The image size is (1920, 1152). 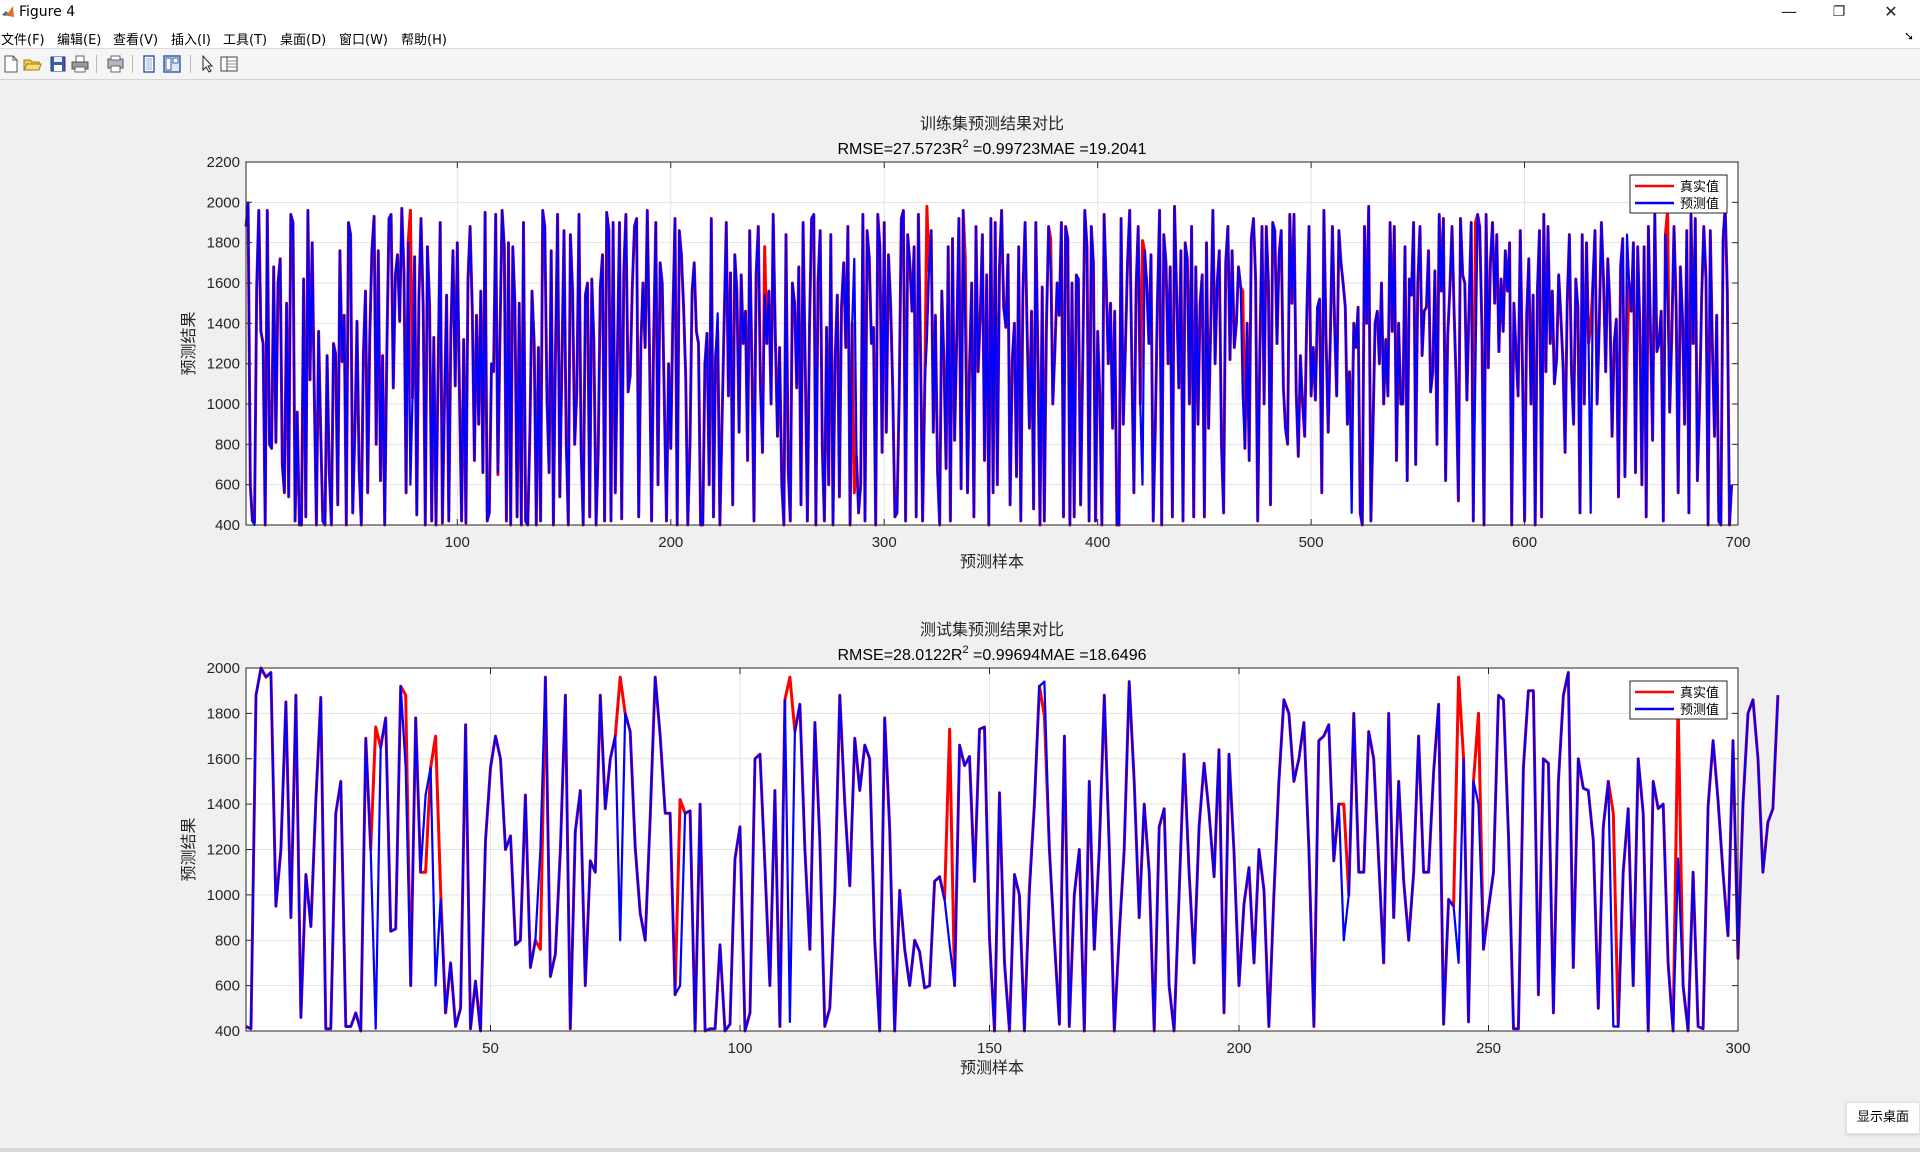 What do you see at coordinates (1883, 1118) in the screenshot?
I see `show-desktop-button: 显示桌面` at bounding box center [1883, 1118].